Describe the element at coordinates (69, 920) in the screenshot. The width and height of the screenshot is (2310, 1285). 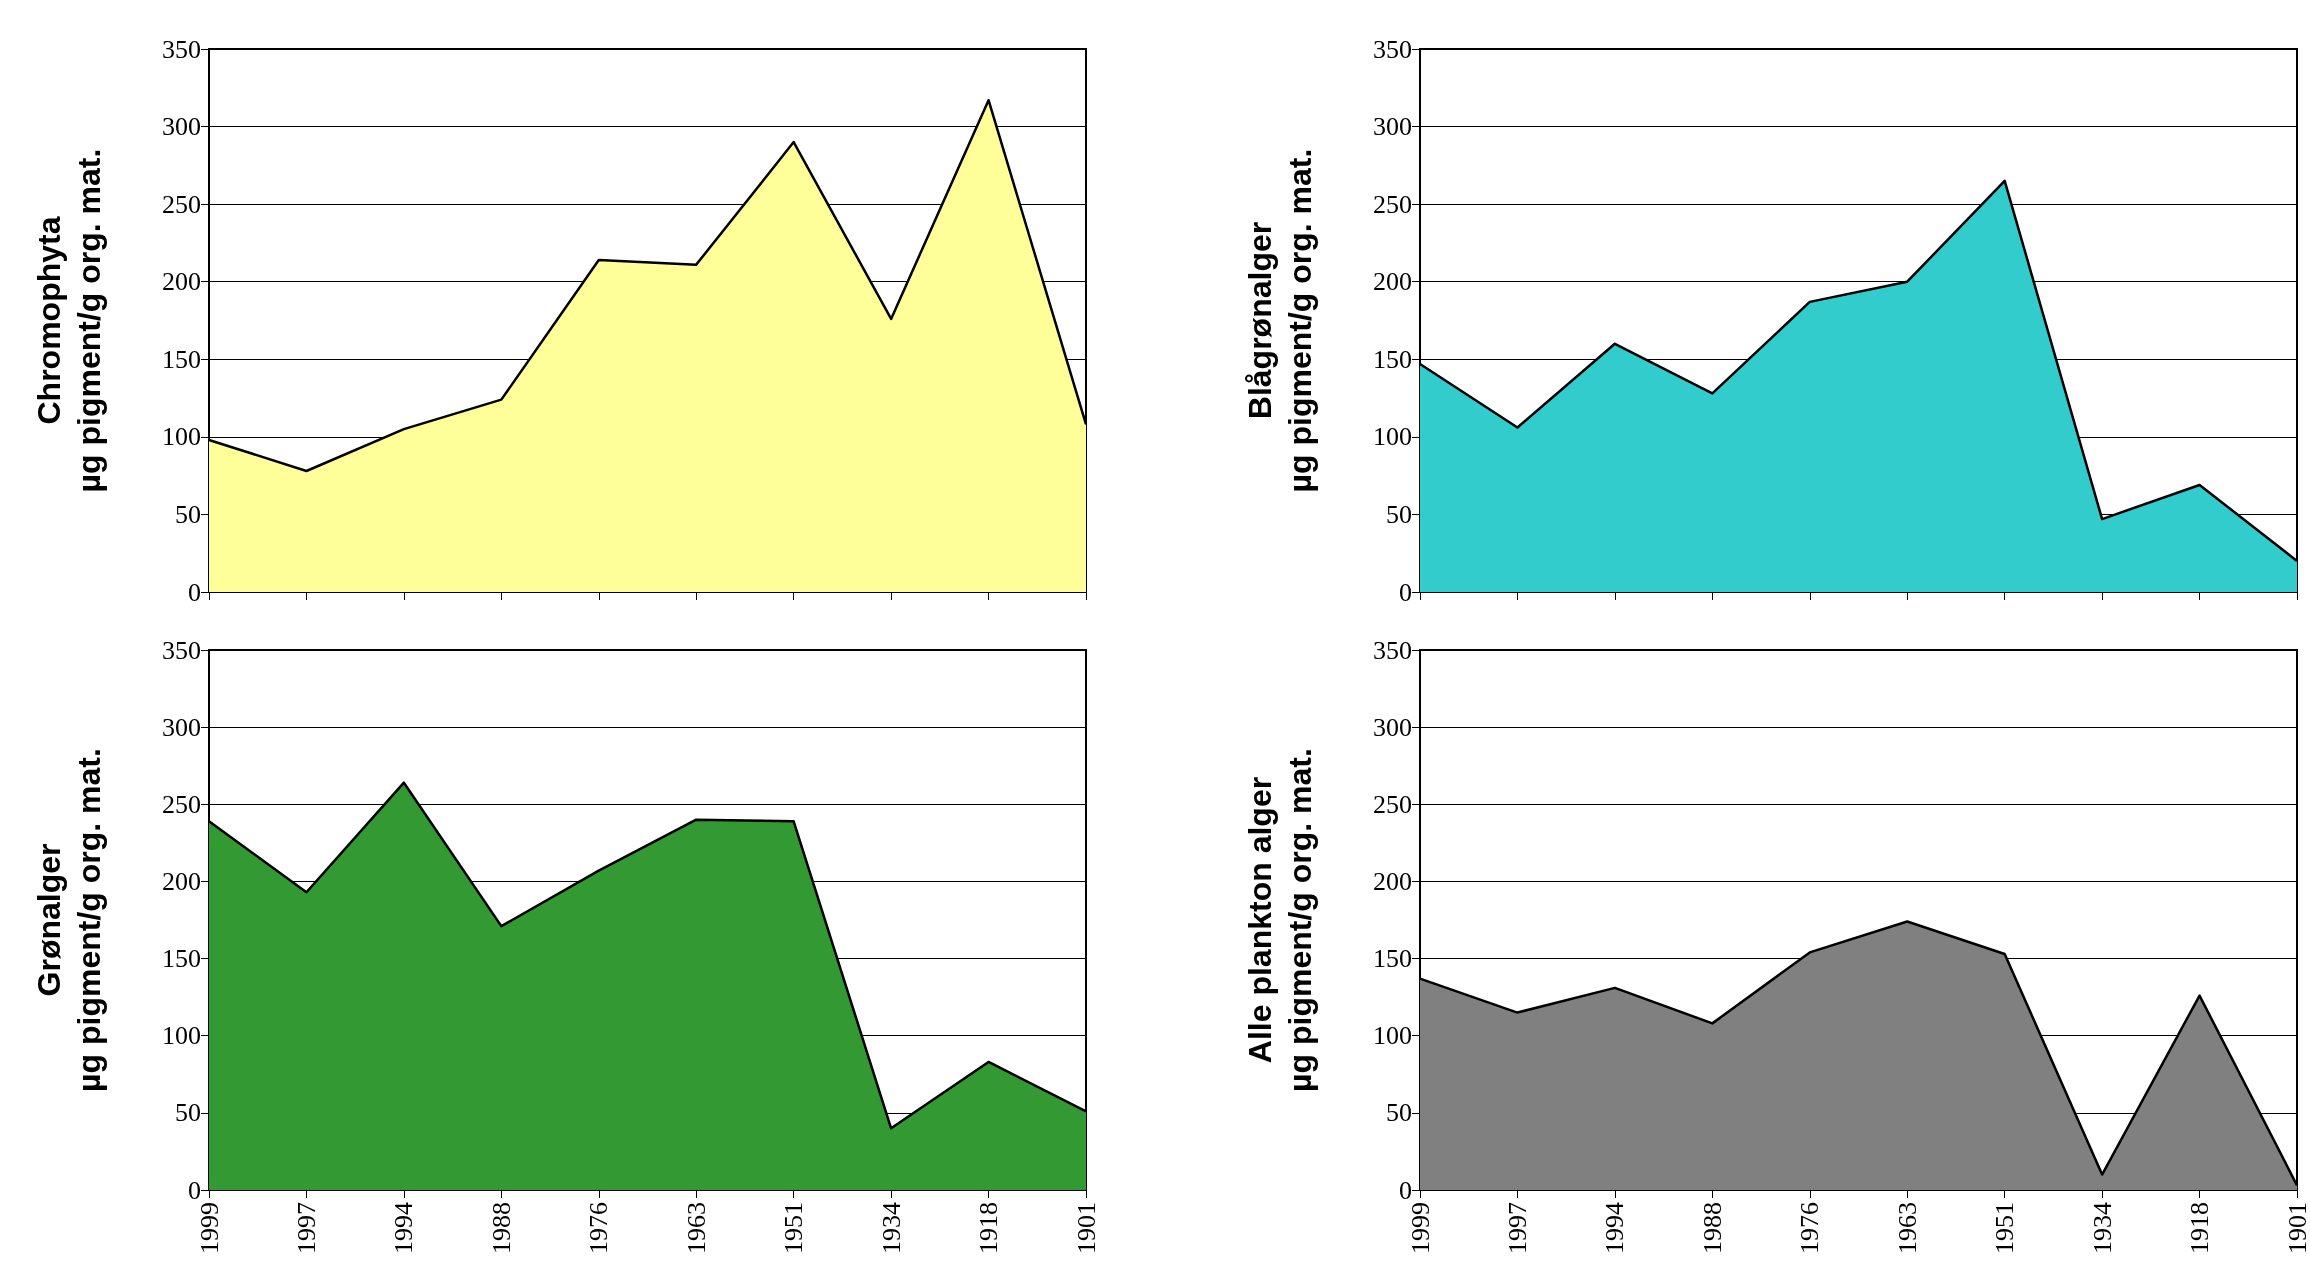
I see `y-axis-title: Grønalger µg pigment/g org. mat.` at that location.